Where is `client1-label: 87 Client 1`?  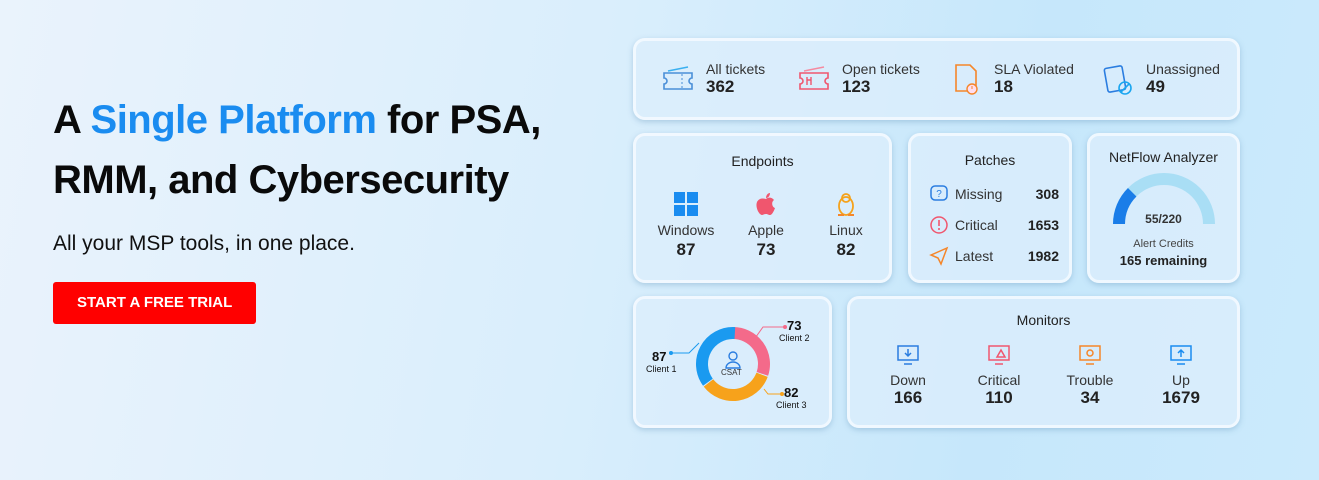 client1-label: 87 Client 1 is located at coordinates (661, 361).